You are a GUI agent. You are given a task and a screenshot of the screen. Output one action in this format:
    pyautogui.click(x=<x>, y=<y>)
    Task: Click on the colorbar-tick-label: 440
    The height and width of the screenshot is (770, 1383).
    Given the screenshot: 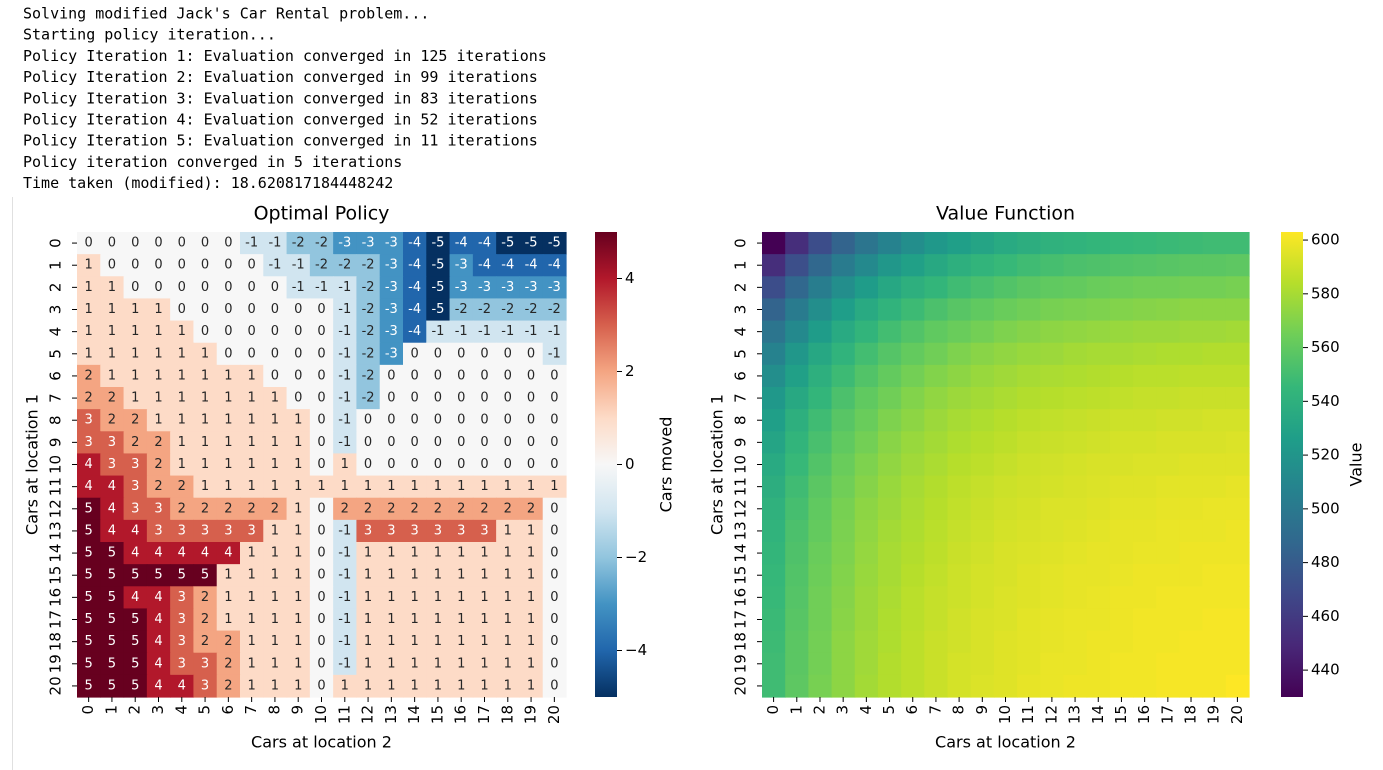 What is the action you would take?
    pyautogui.click(x=1325, y=670)
    